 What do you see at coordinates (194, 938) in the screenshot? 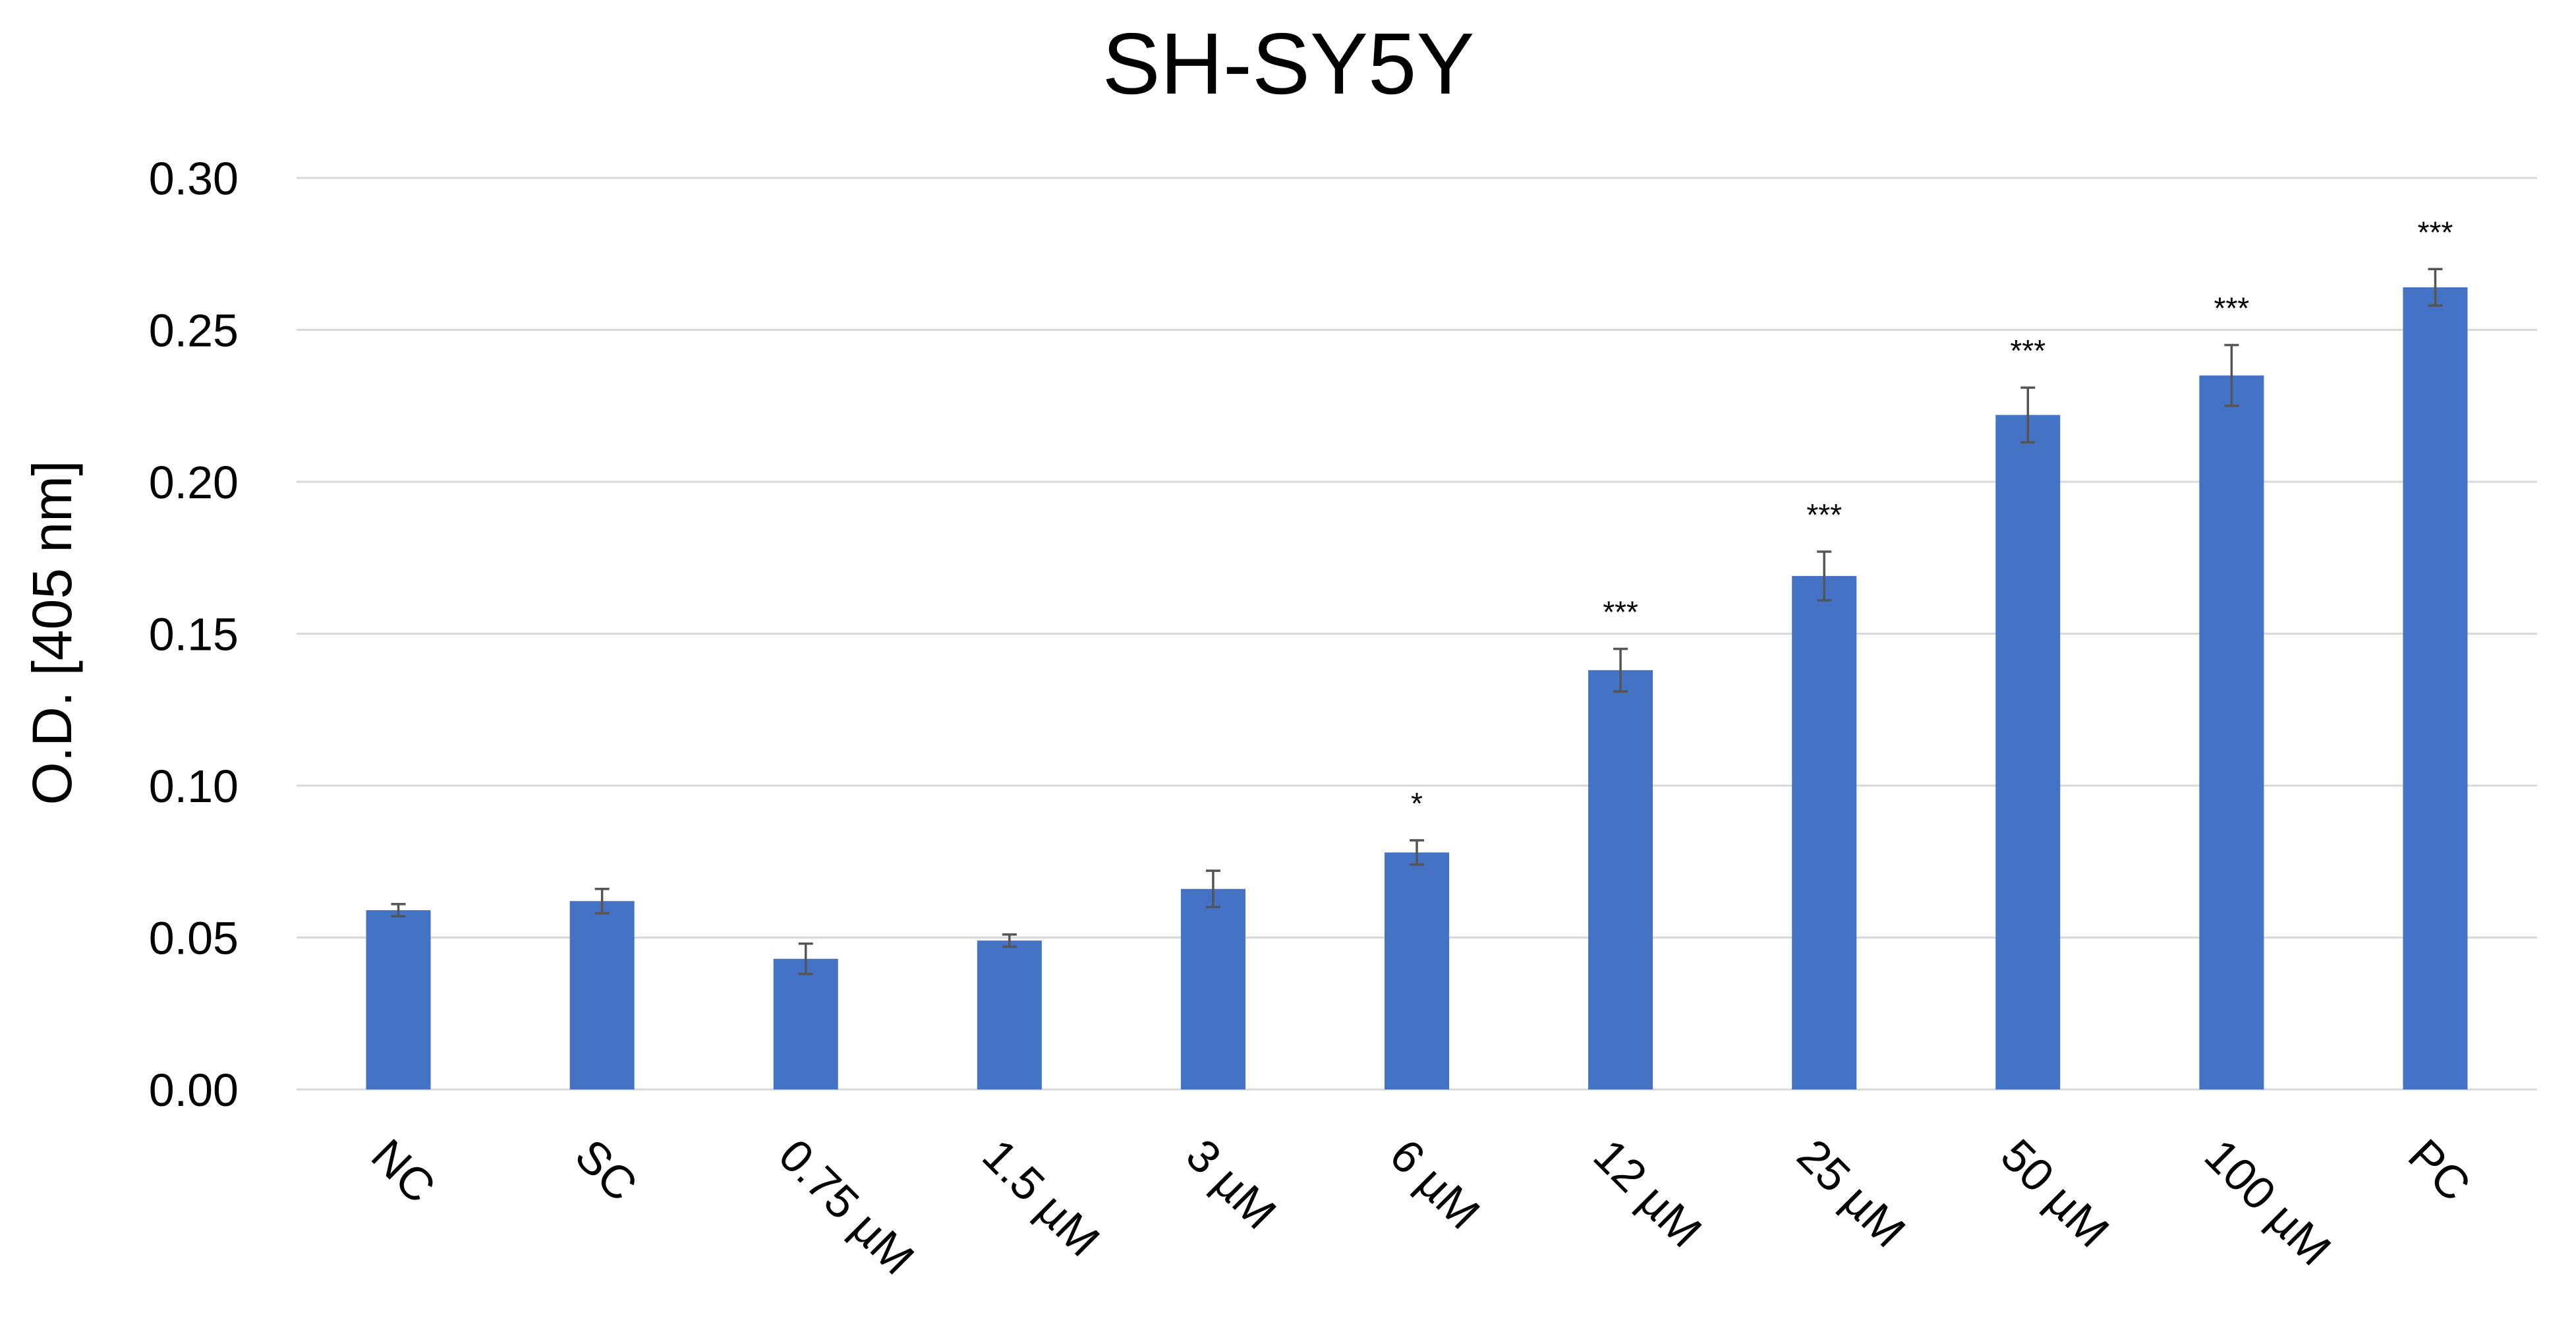
I see `y-tick-label: 0.05` at bounding box center [194, 938].